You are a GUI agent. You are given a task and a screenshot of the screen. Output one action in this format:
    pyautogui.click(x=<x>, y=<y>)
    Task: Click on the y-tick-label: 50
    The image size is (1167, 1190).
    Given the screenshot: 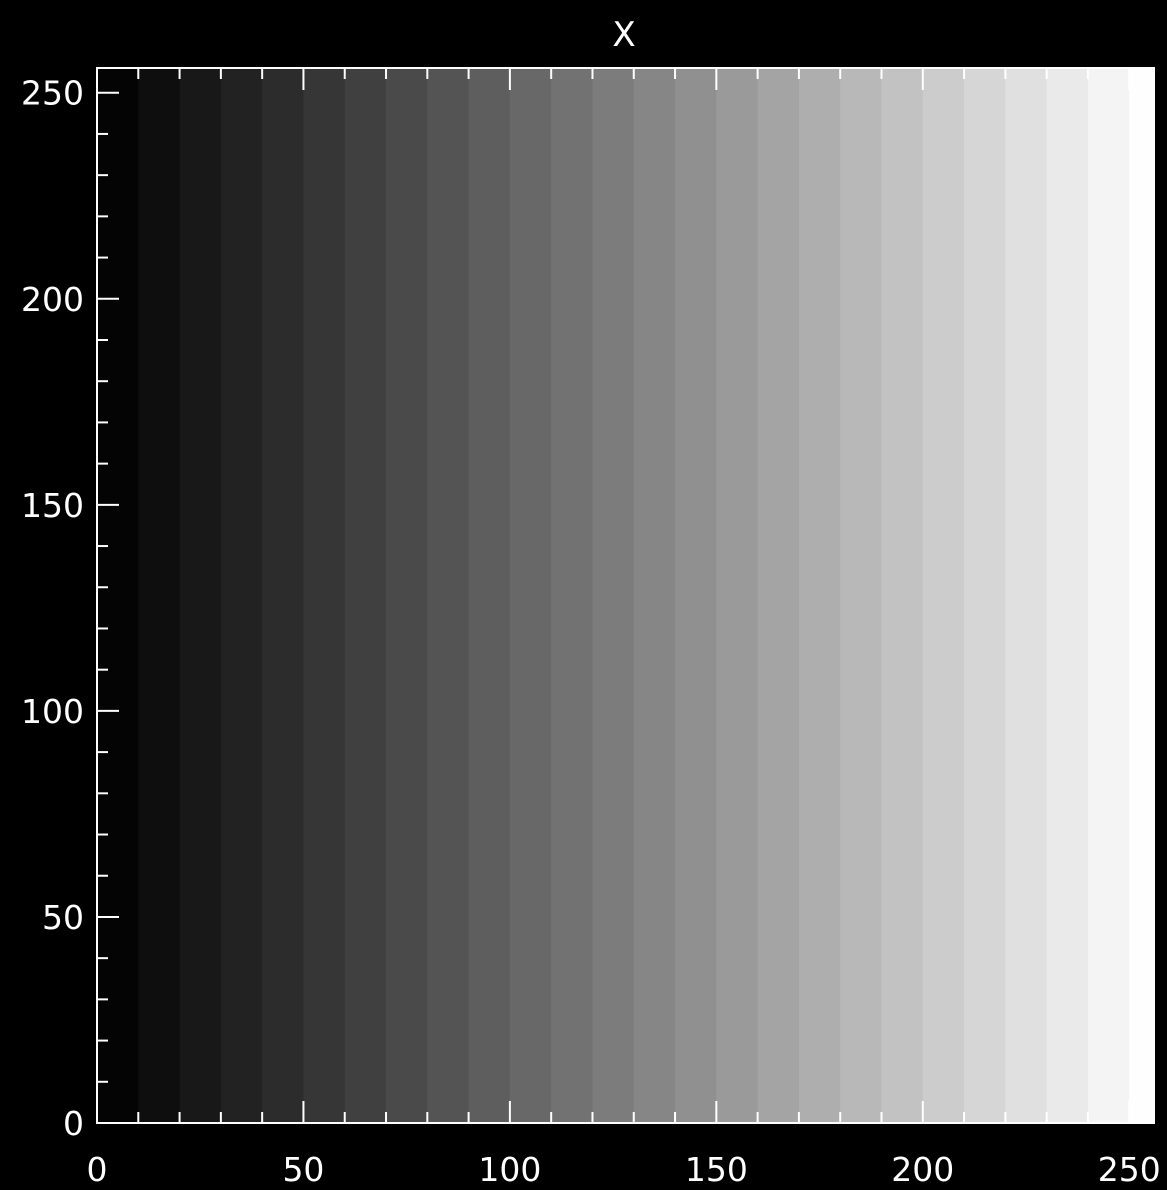 What is the action you would take?
    pyautogui.click(x=63, y=917)
    